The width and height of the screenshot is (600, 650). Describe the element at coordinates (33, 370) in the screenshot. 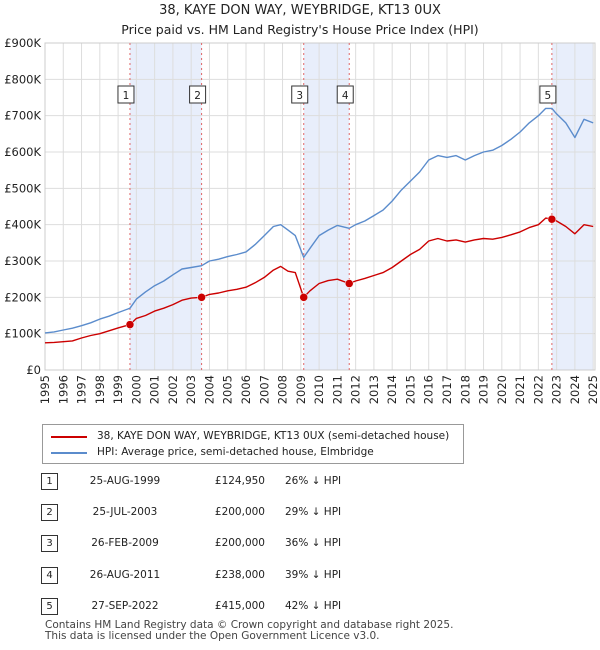

I see `y-tick-label: £0` at that location.